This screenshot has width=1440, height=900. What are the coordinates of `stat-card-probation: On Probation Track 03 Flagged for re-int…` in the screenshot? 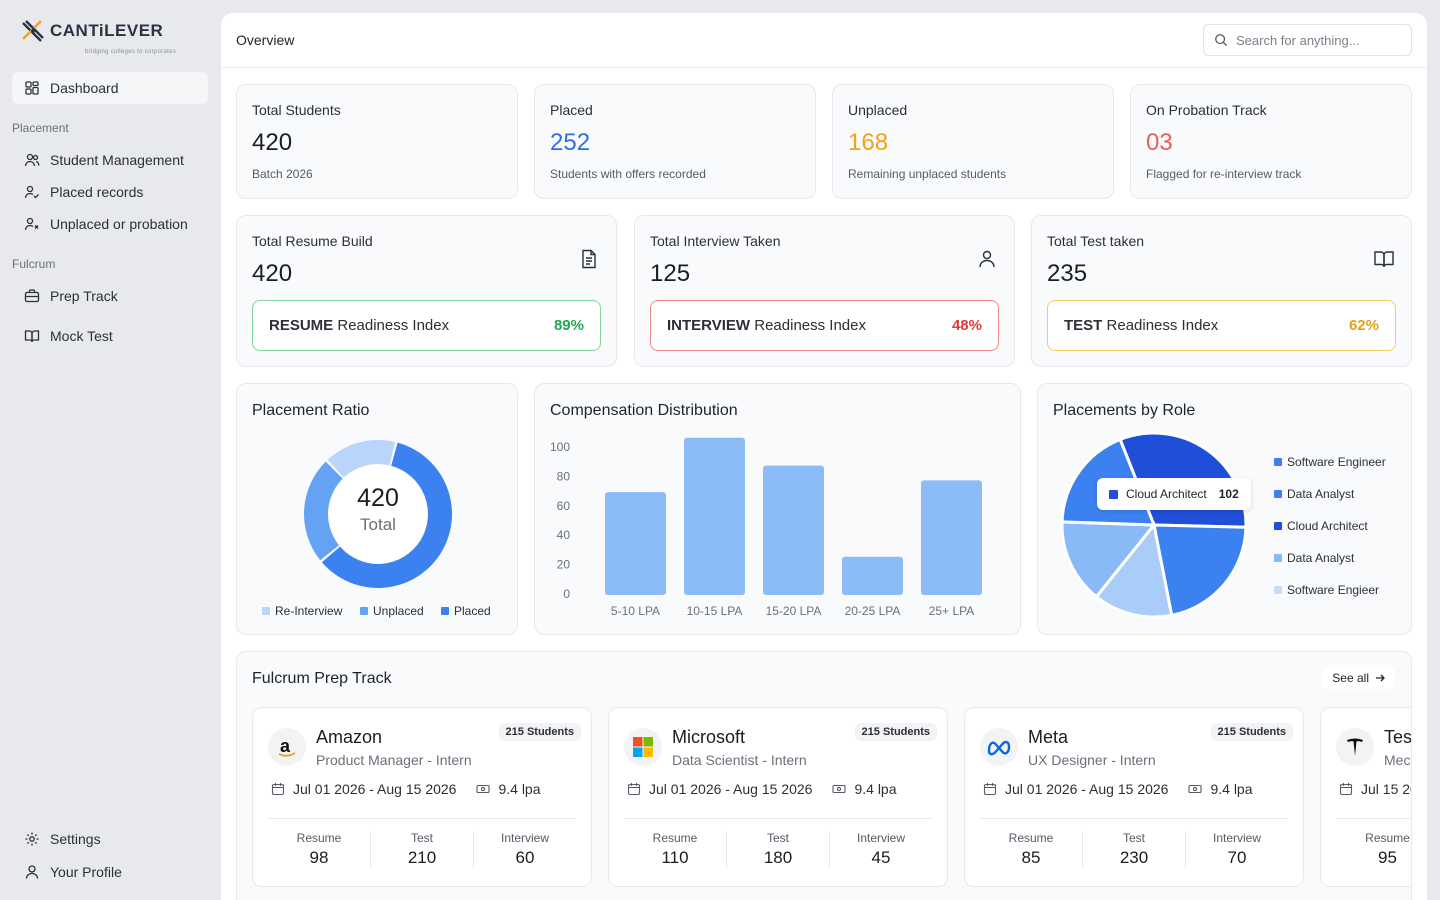 It's located at (1271, 141).